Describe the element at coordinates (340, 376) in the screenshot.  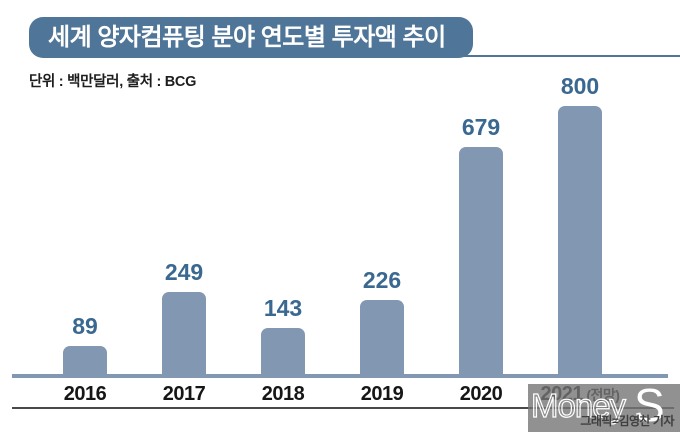
I see `x-axis-baseline` at that location.